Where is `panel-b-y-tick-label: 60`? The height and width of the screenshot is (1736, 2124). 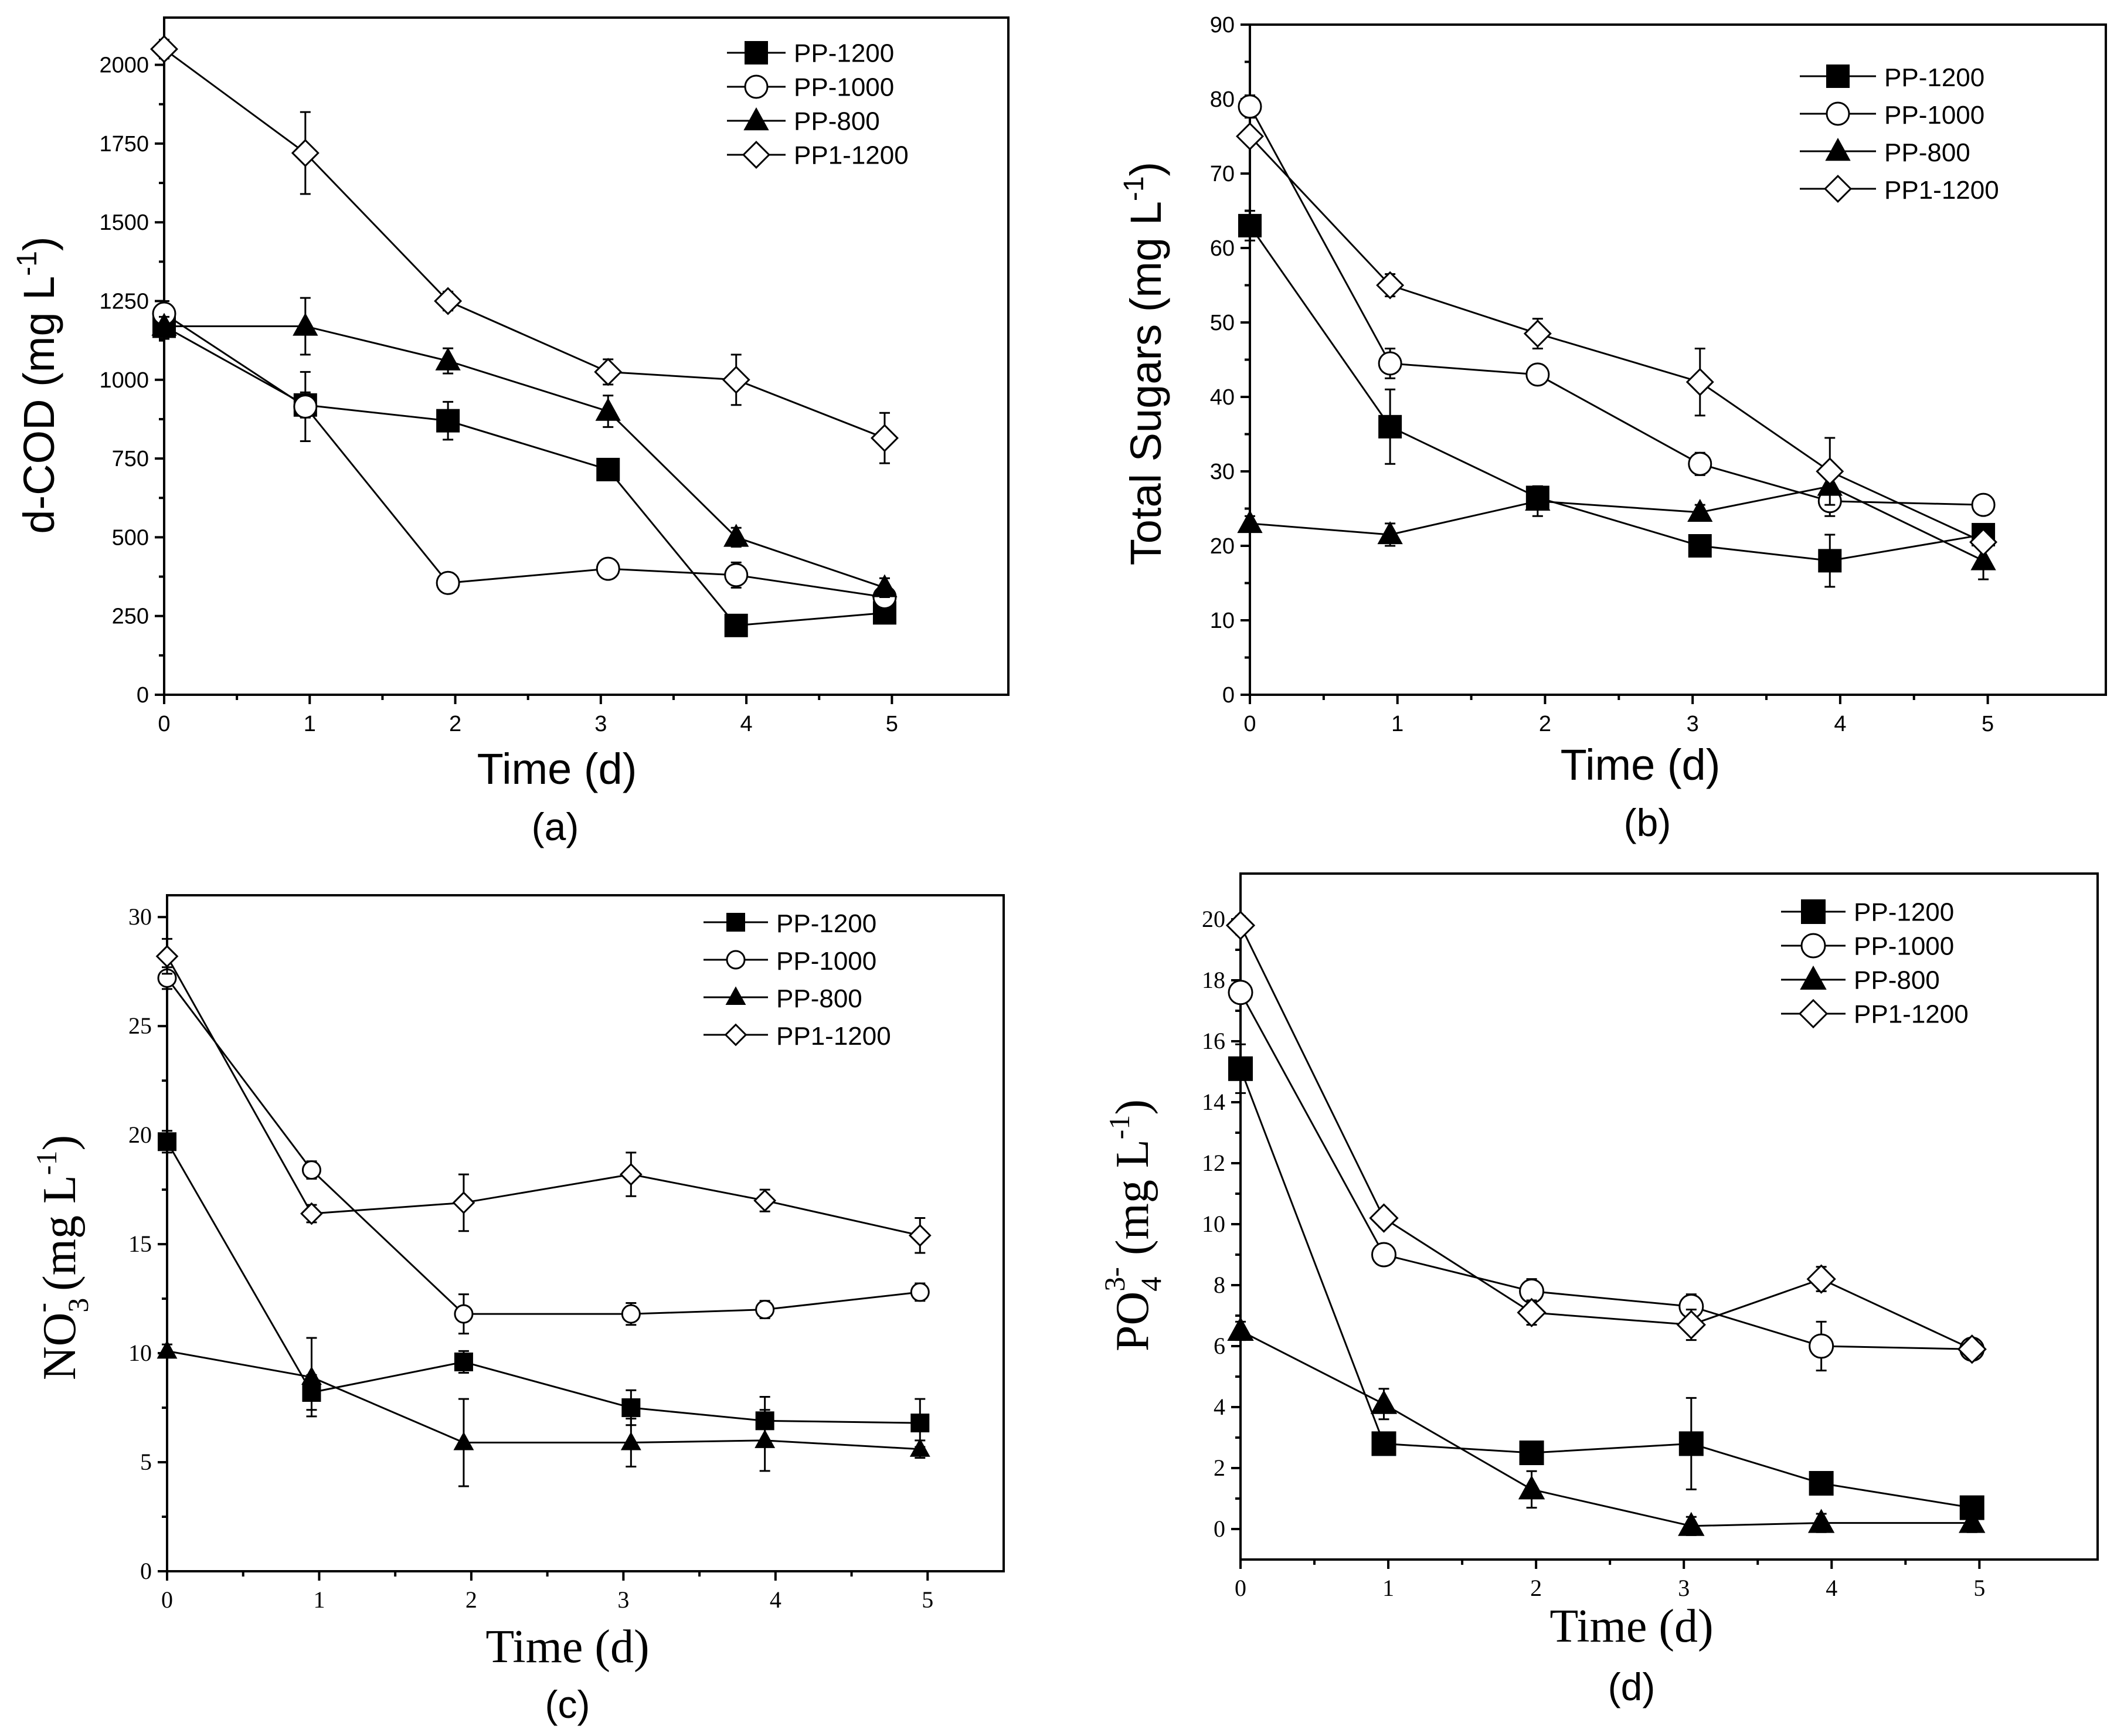
panel-b-y-tick-label: 60 is located at coordinates (1222, 248).